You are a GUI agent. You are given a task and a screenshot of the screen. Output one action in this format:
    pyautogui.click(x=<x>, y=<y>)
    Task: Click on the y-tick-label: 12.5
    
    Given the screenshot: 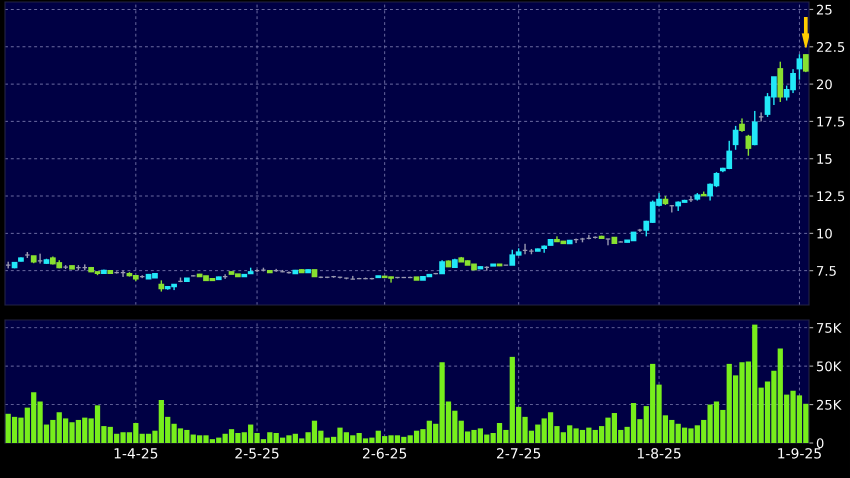 What is the action you would take?
    pyautogui.click(x=830, y=196)
    